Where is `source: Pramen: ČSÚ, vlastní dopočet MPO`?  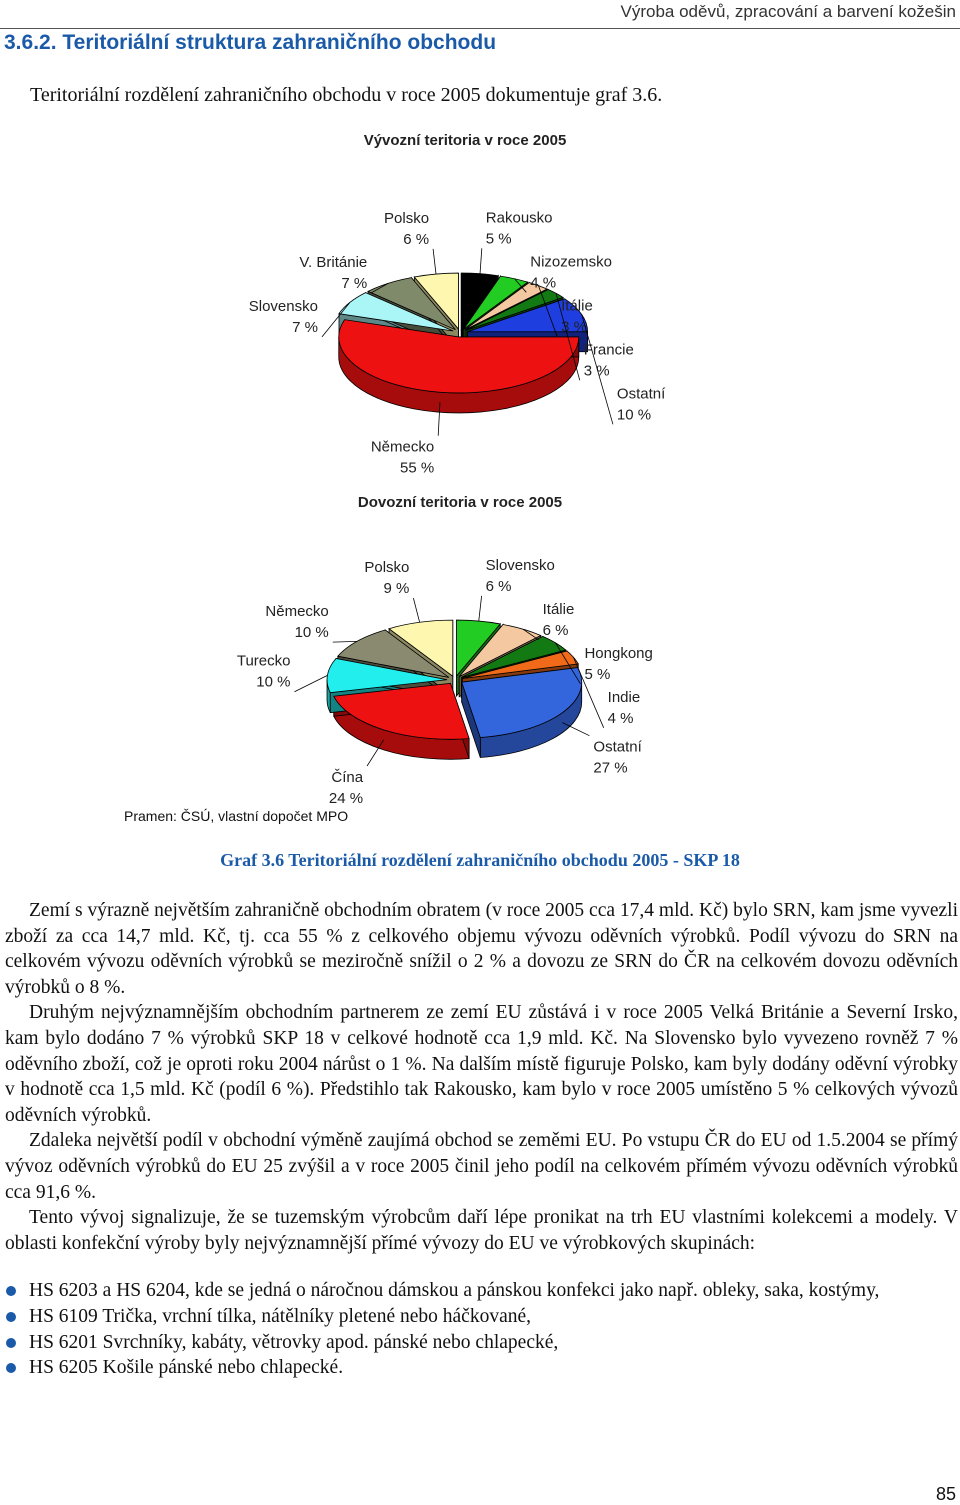
source: Pramen: ČSÚ, vlastní dopočet MPO is located at coordinates (236, 816).